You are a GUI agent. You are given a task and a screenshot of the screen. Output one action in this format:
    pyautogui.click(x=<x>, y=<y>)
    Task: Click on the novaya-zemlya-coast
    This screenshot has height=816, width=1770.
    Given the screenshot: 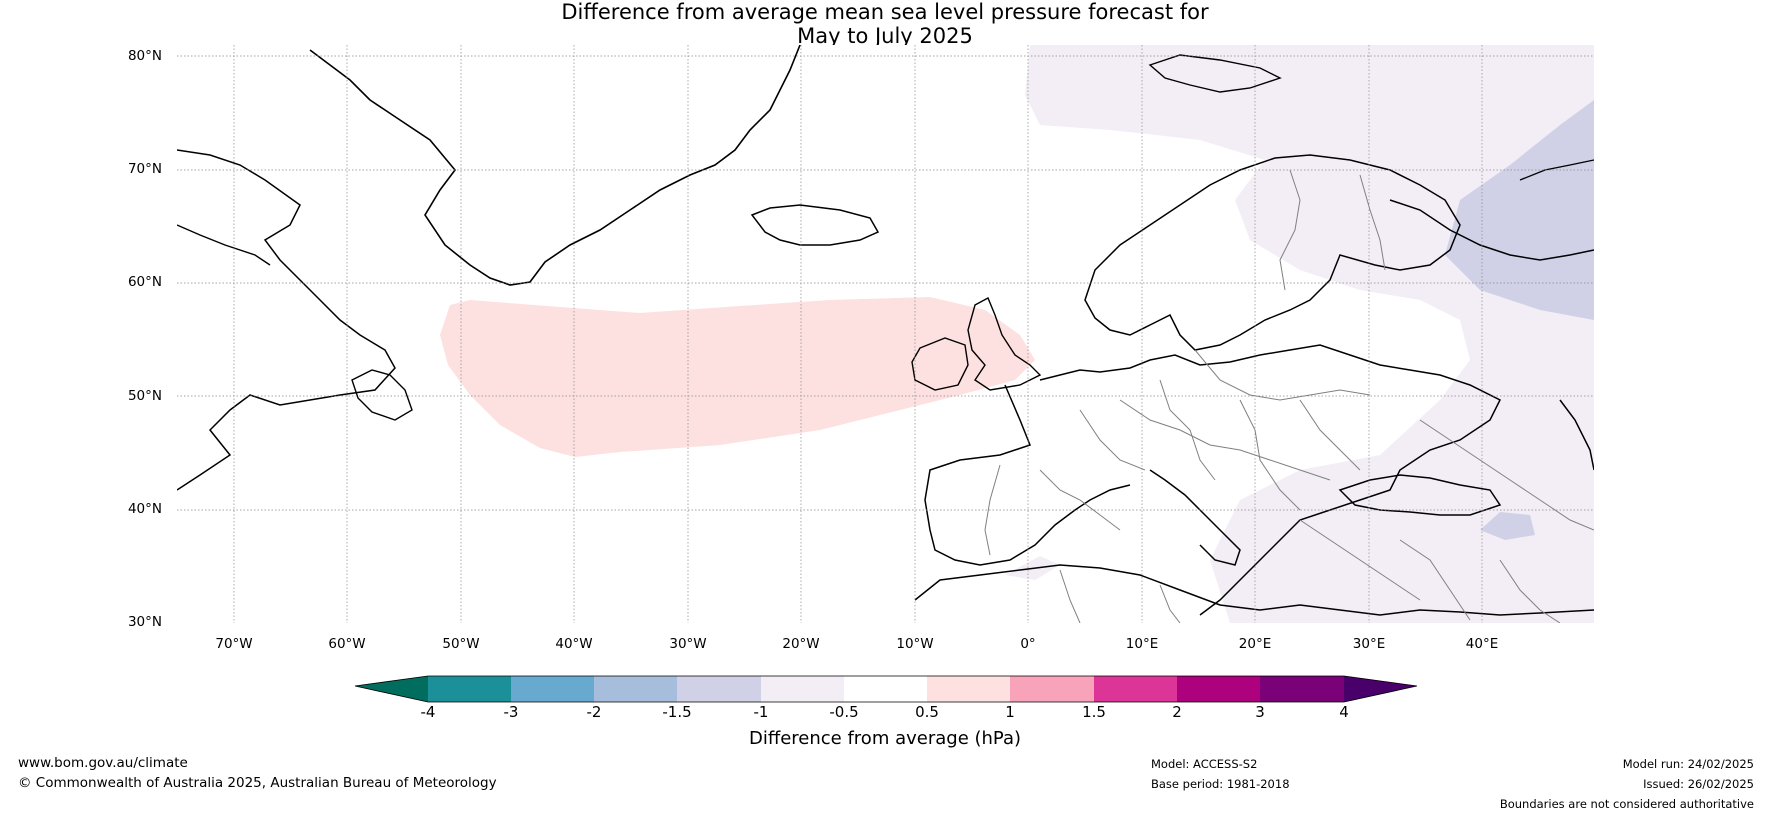 What is the action you would take?
    pyautogui.click(x=1556, y=170)
    